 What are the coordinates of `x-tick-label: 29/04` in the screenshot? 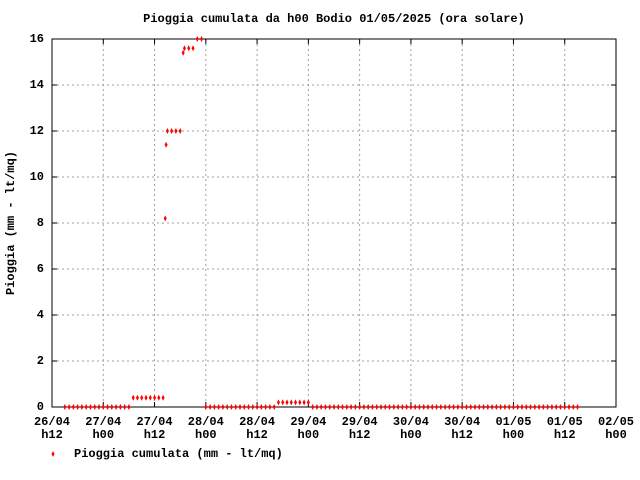 It's located at (308, 422).